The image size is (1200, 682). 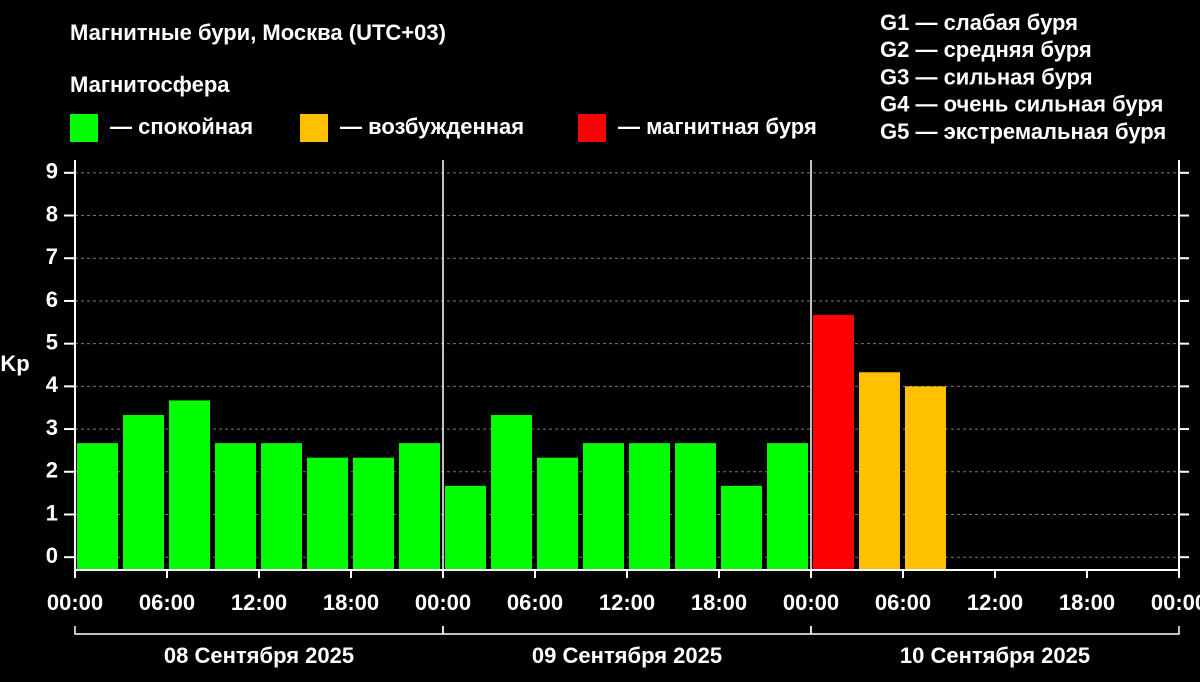 What do you see at coordinates (52, 256) in the screenshot?
I see `y-tick-label: 7` at bounding box center [52, 256].